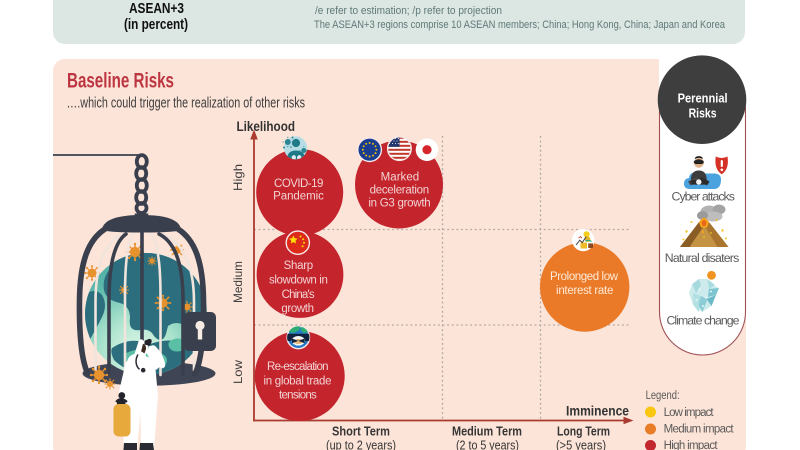 The image size is (800, 450). Describe the element at coordinates (238, 372) in the screenshot. I see `svg-text: Low` at that location.